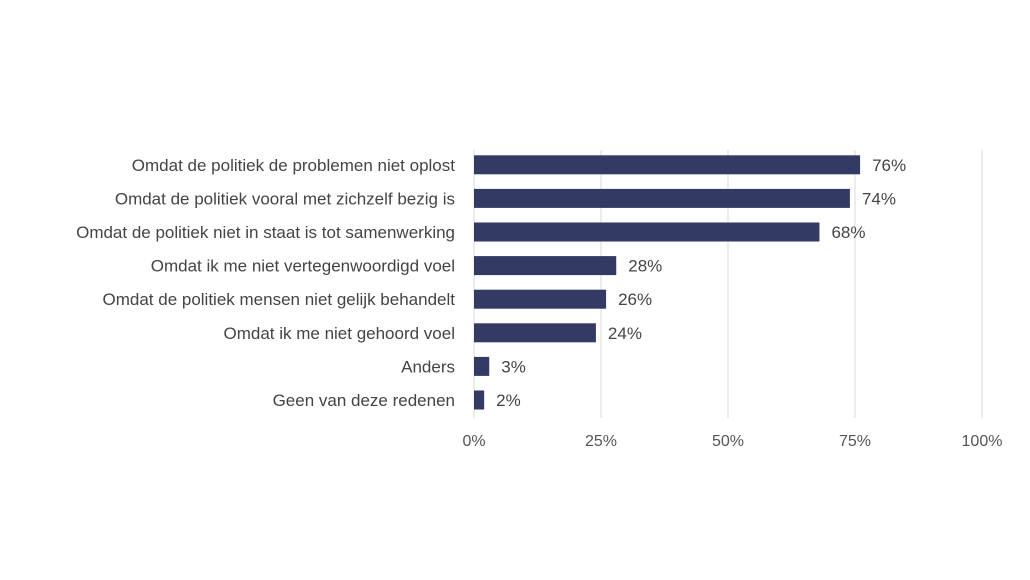 This screenshot has width=1030, height=580. I want to click on data-label: 74%, so click(879, 198).